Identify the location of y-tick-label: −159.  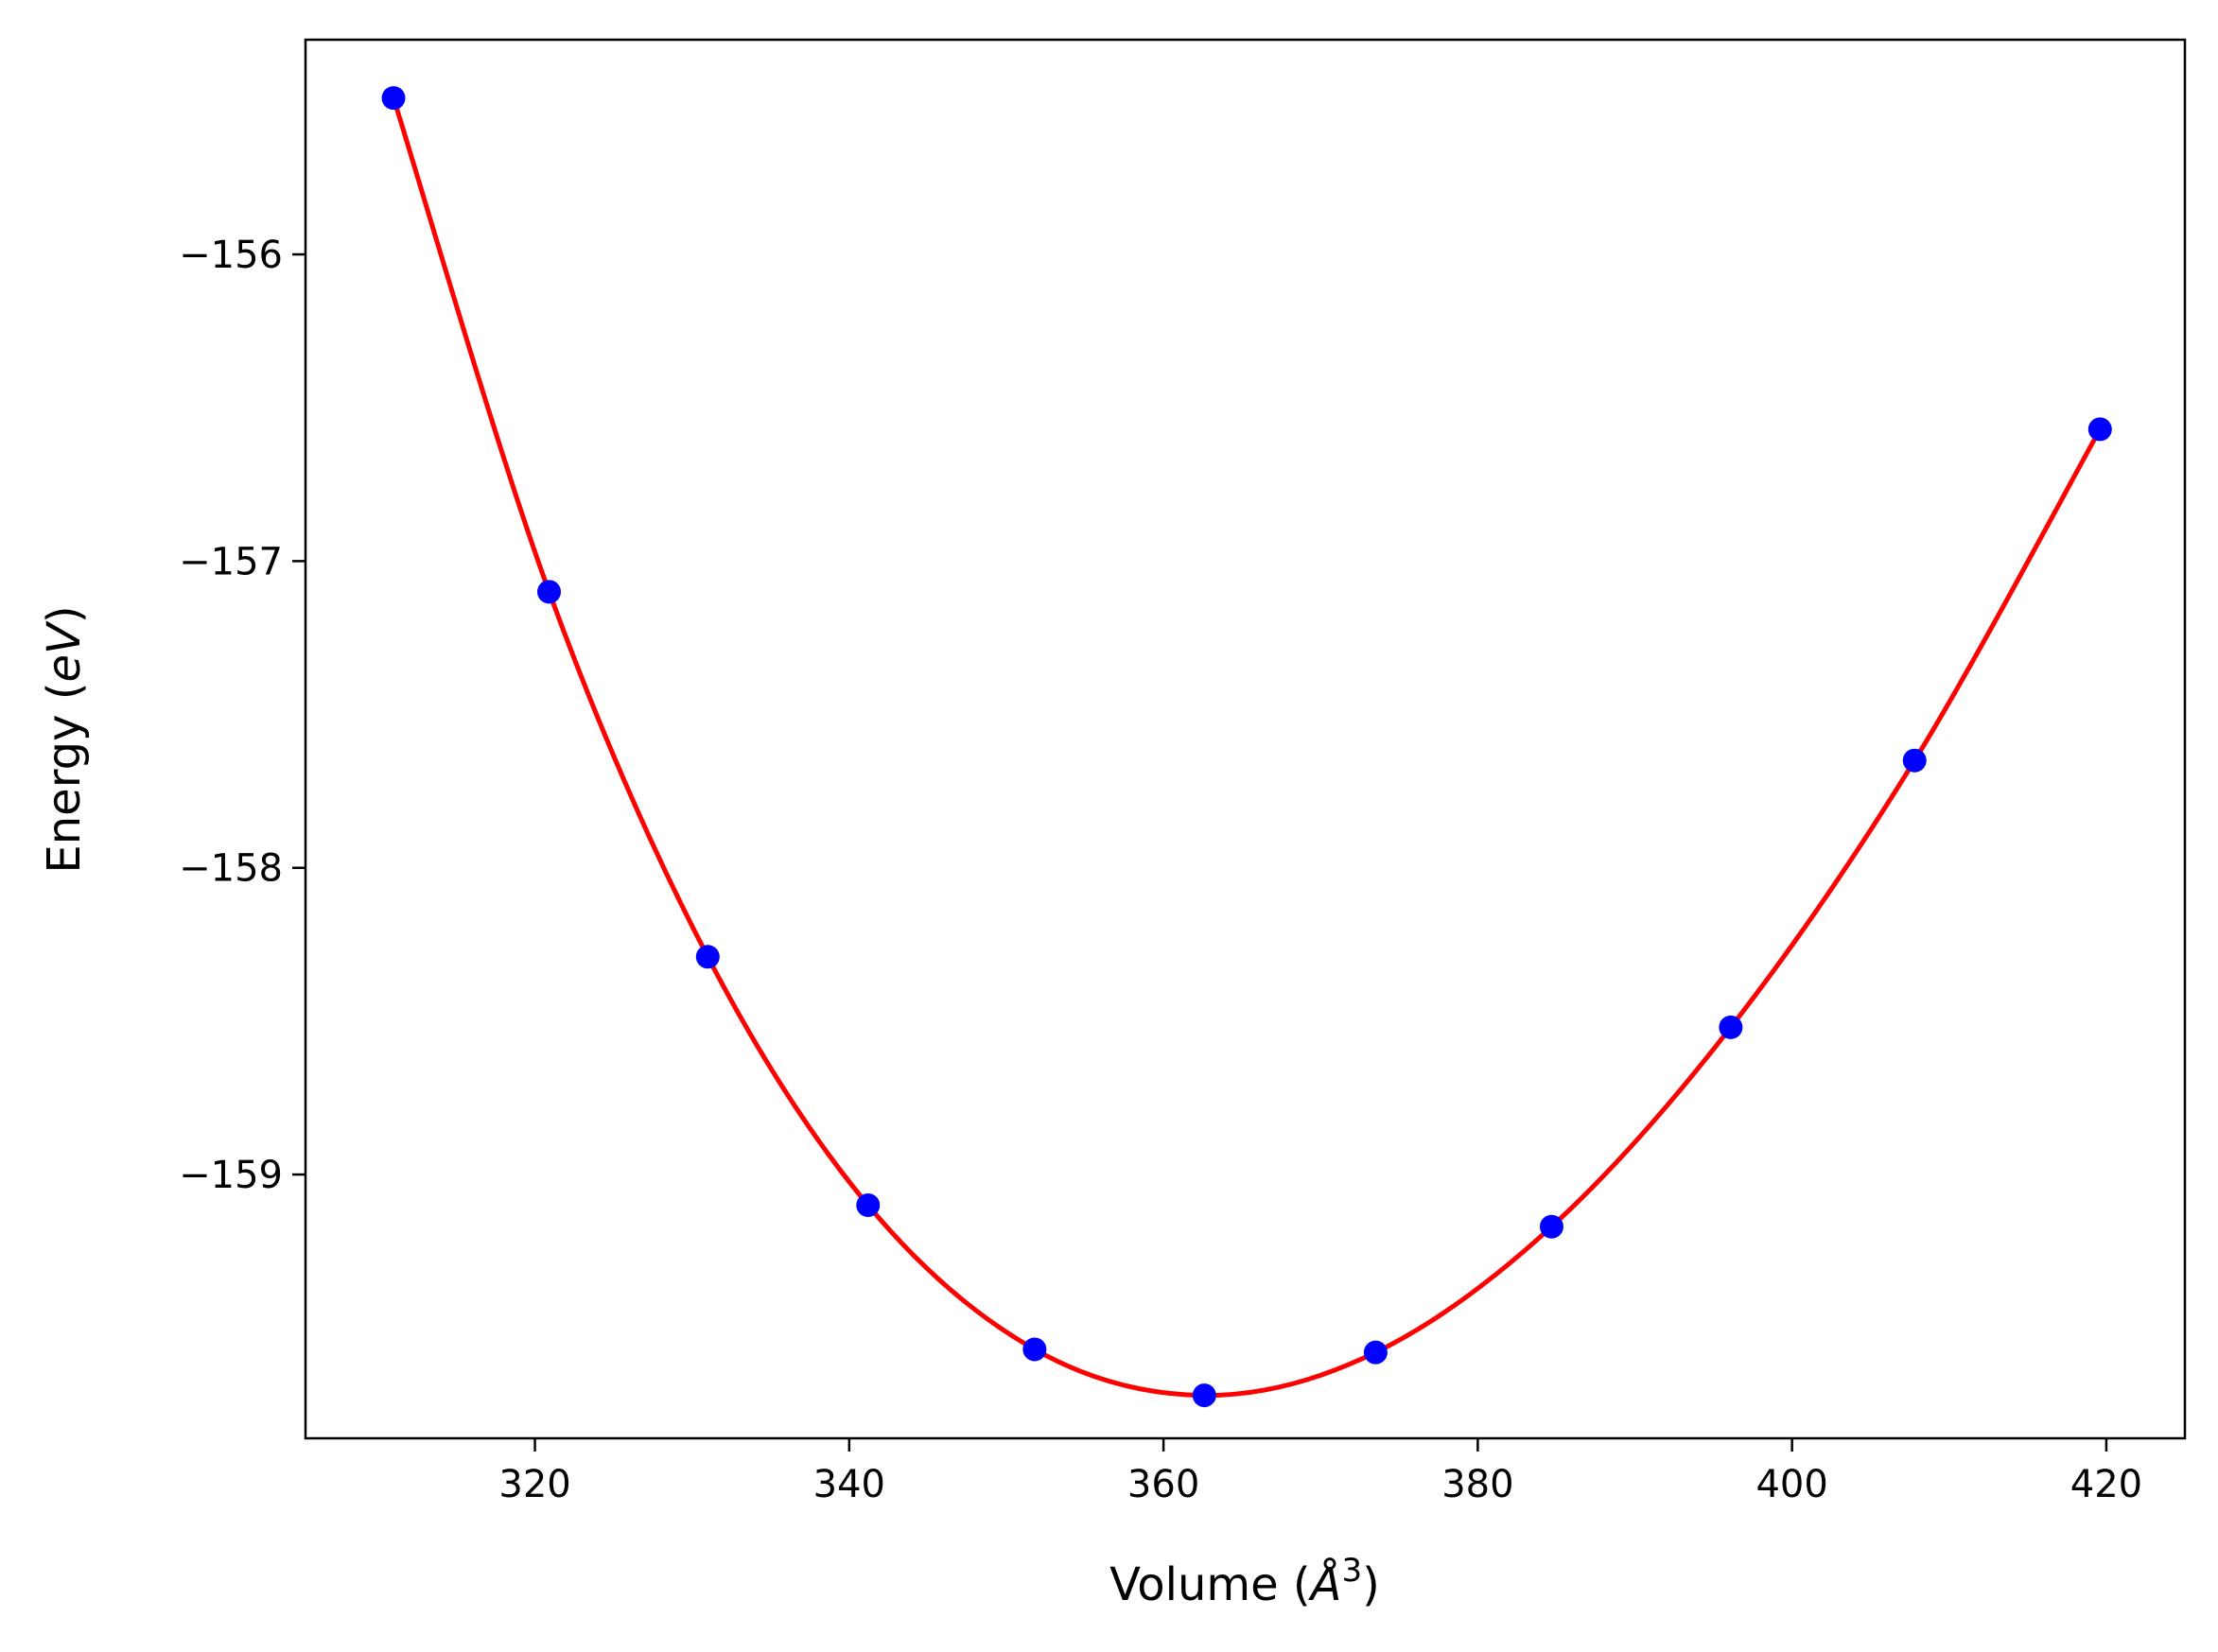
(231, 1175).